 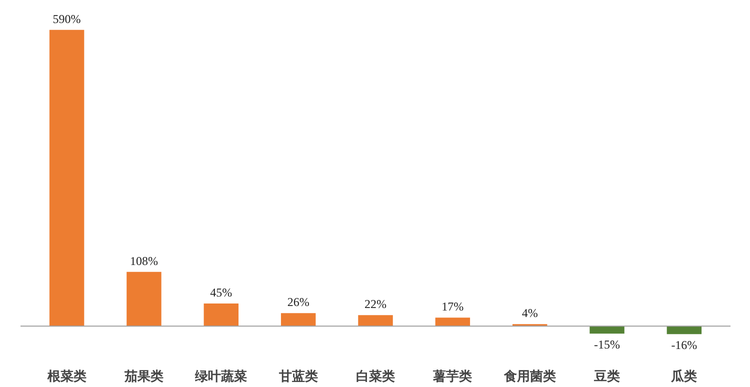 I want to click on x-tick-label: 豆类, so click(x=606, y=377).